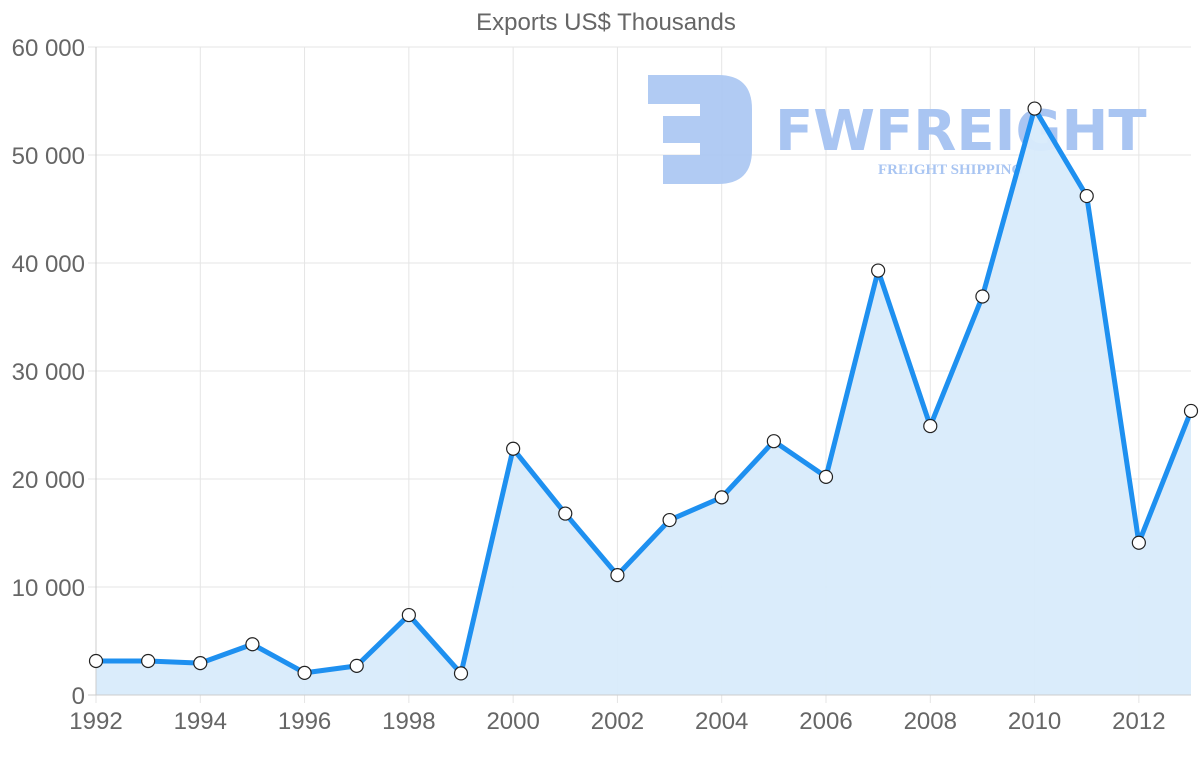 This screenshot has height=763, width=1200. Describe the element at coordinates (669, 520) in the screenshot. I see `data-point-2003` at that location.